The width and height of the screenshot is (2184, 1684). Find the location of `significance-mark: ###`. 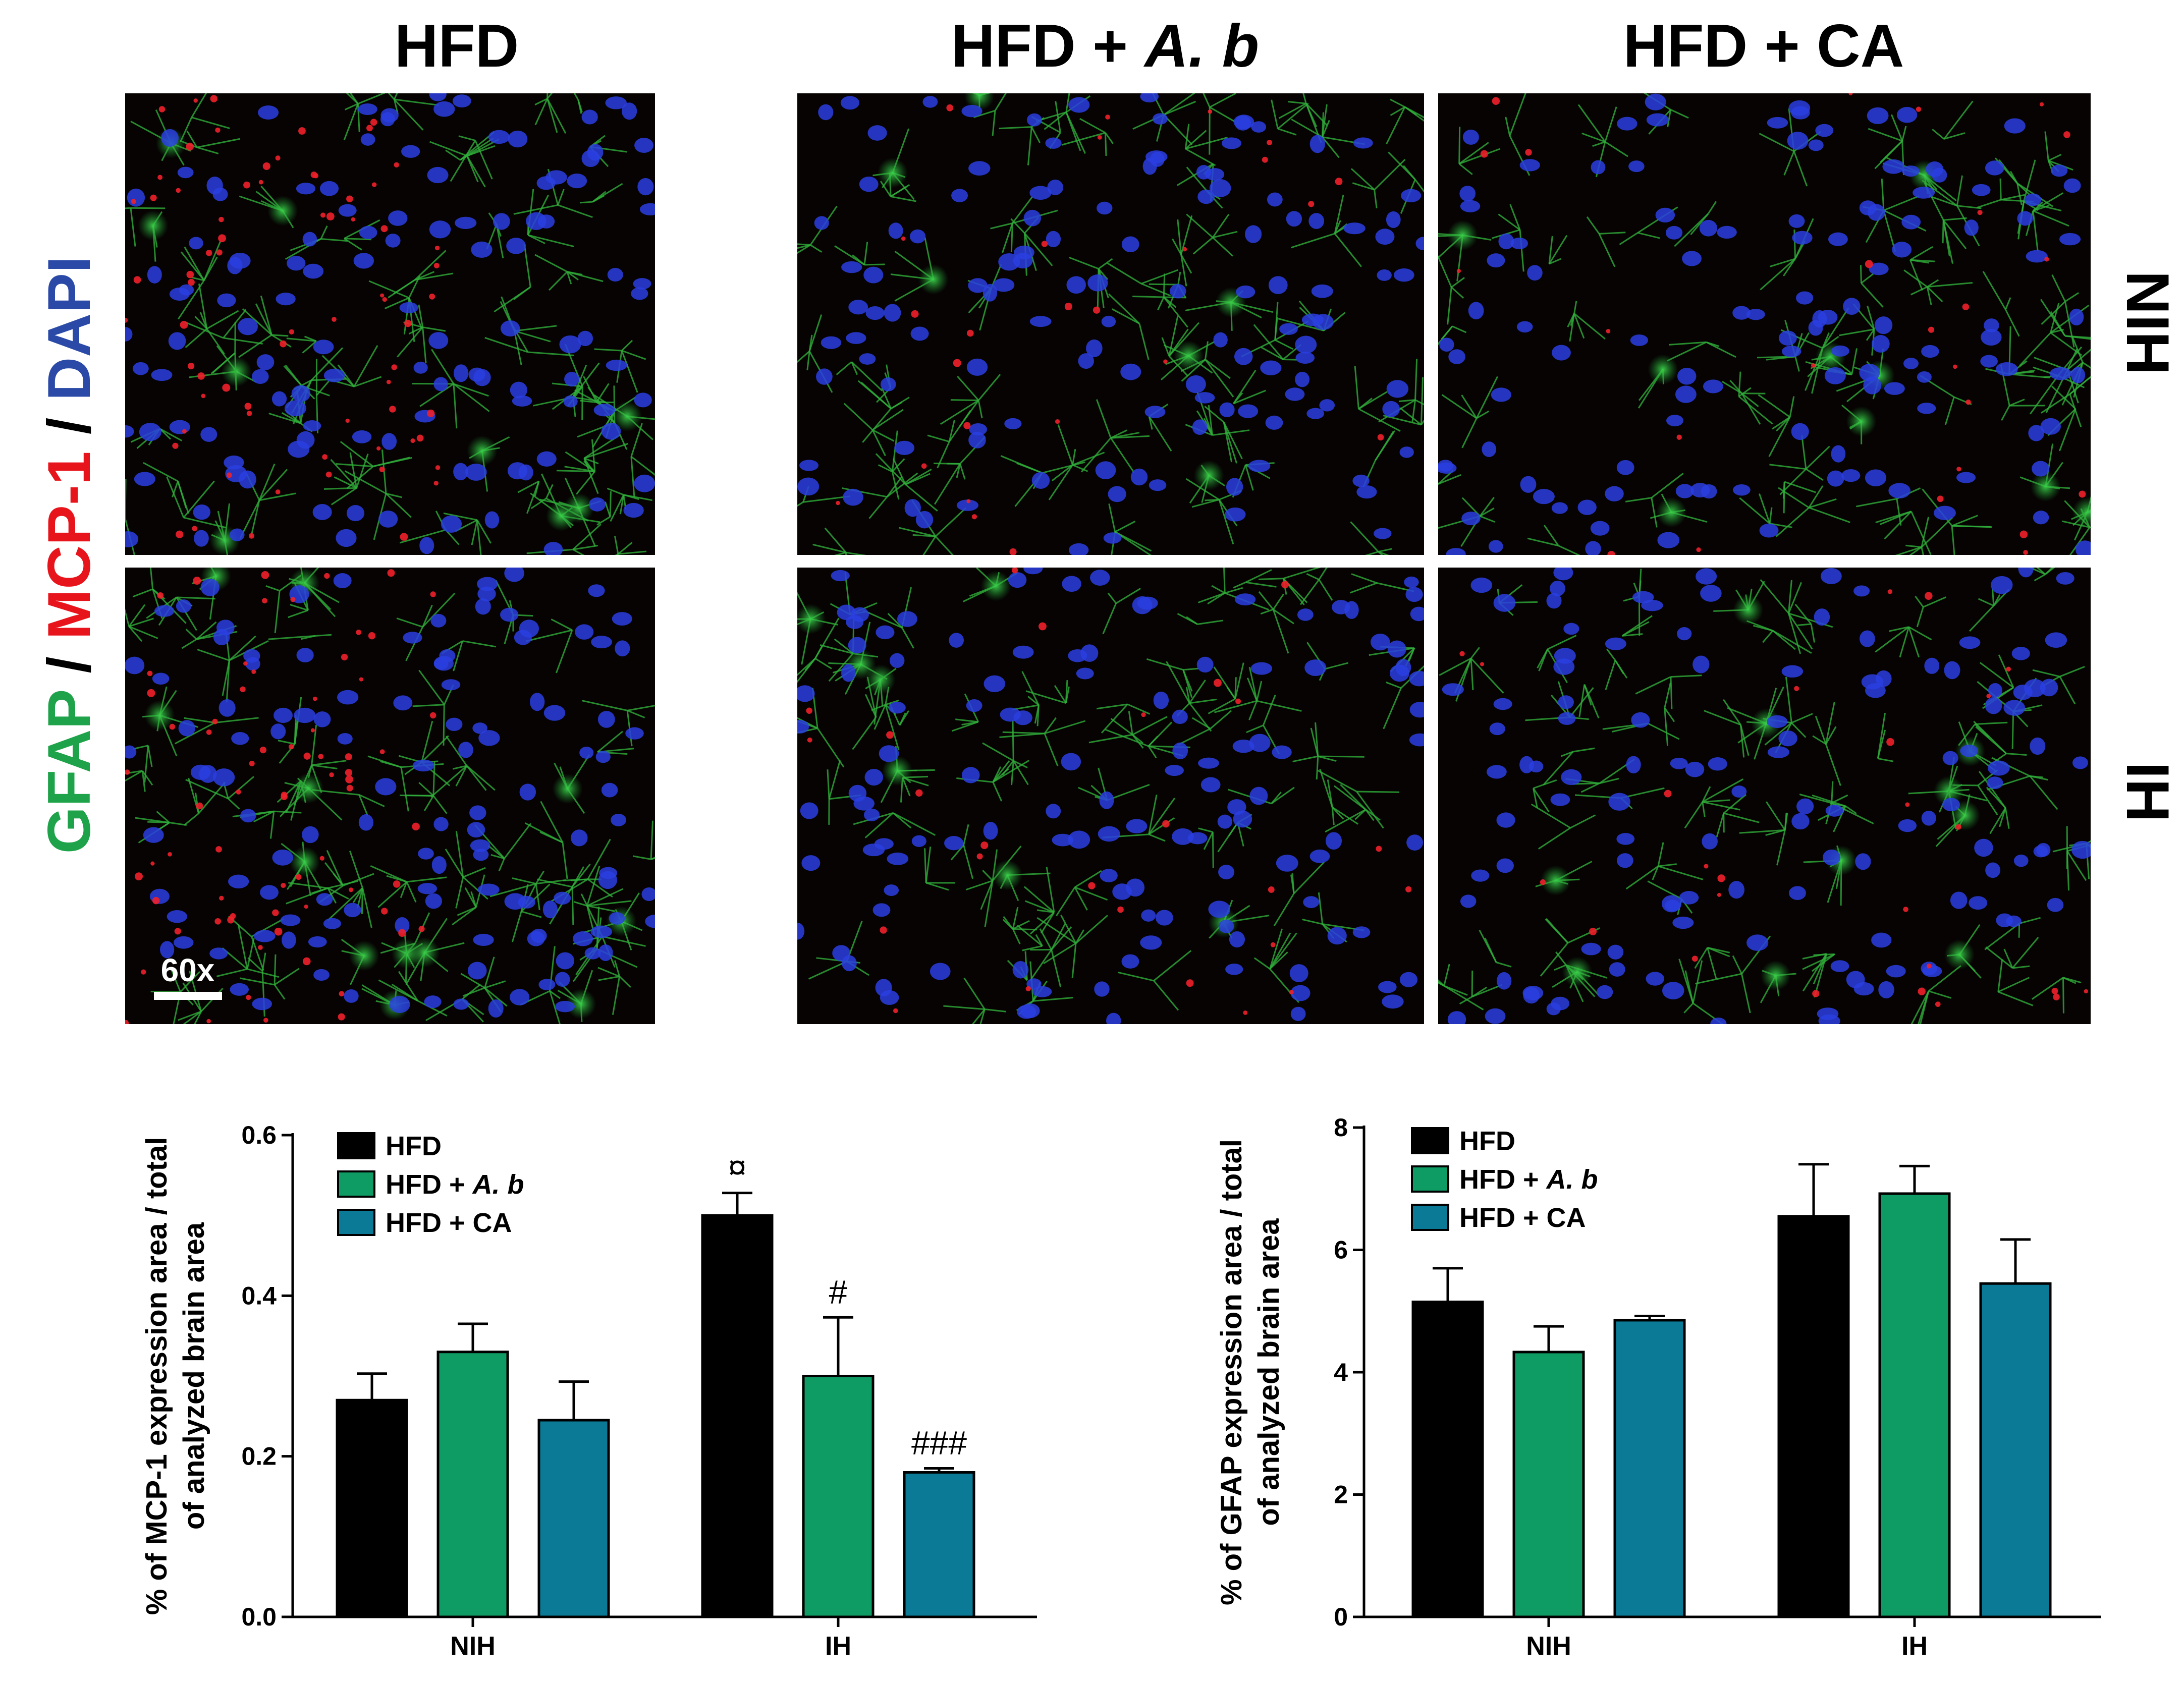

significance-mark: ### is located at coordinates (939, 1443).